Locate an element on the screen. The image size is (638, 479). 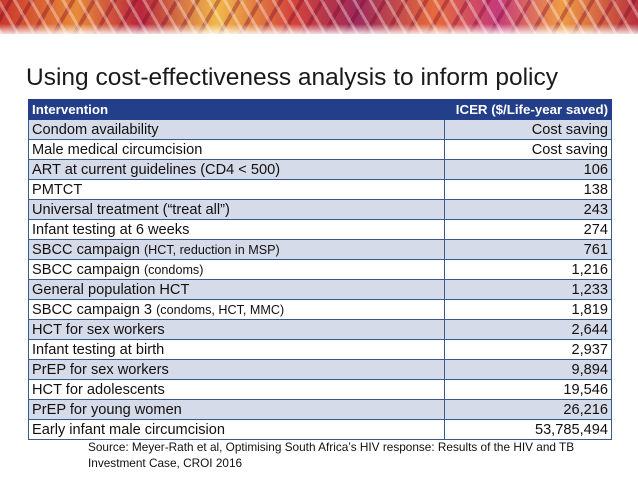
intervention-cell: SBCC campaign (condoms) is located at coordinates (236, 269).